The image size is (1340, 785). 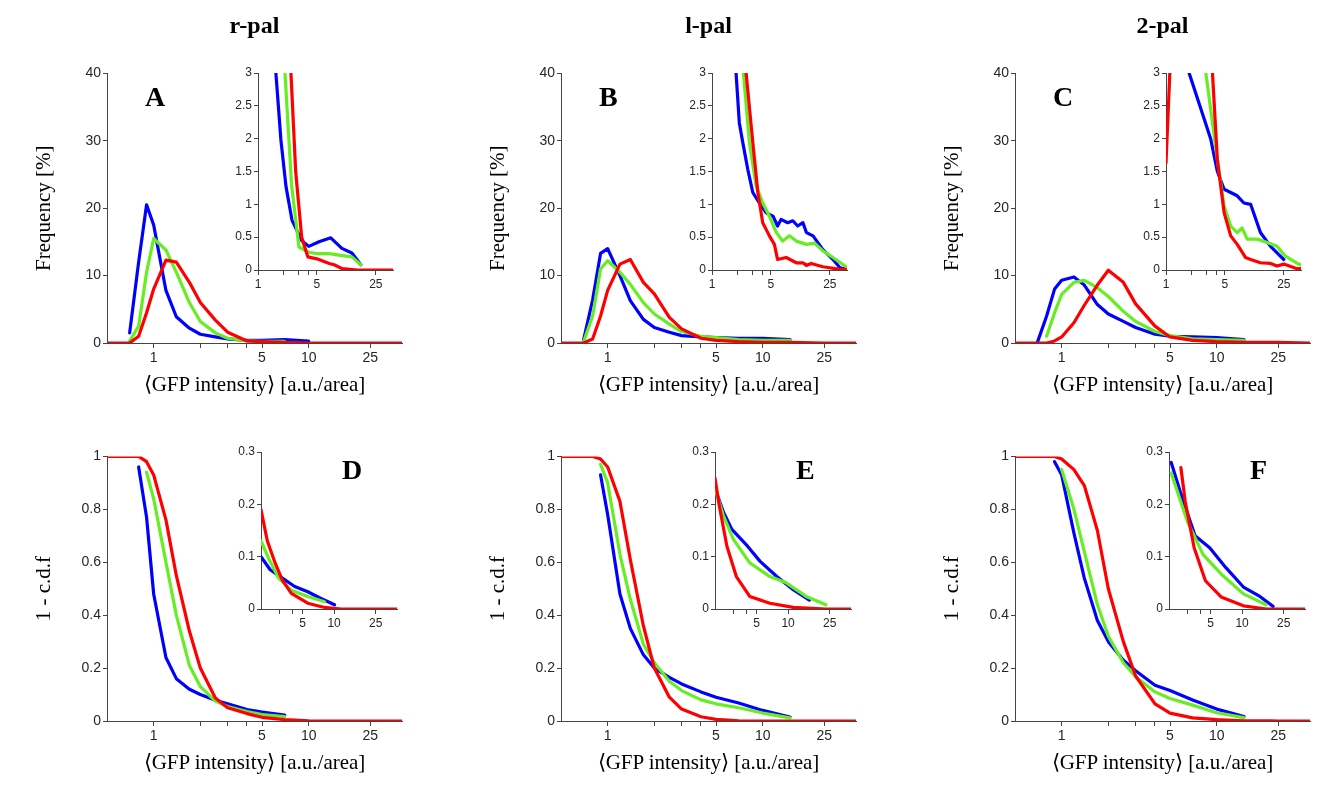 What do you see at coordinates (608, 97) in the screenshot?
I see `annotation: B` at bounding box center [608, 97].